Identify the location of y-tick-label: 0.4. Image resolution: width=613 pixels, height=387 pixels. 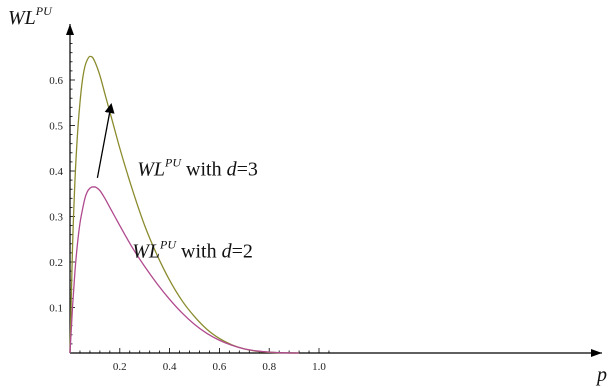
(56, 172).